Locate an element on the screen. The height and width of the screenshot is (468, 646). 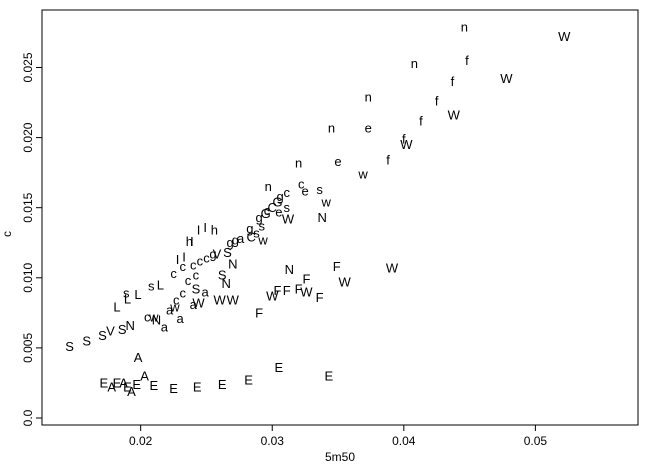
x-tick-label: 0.03 is located at coordinates (273, 441).